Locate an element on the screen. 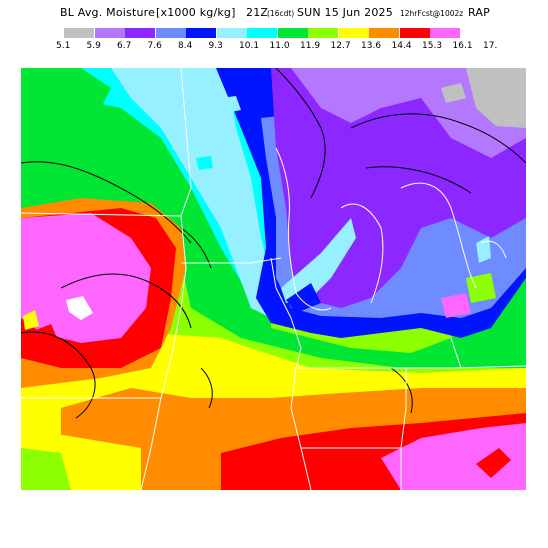 The width and height of the screenshot is (548, 548). coastlines is located at coordinates (391, 229).